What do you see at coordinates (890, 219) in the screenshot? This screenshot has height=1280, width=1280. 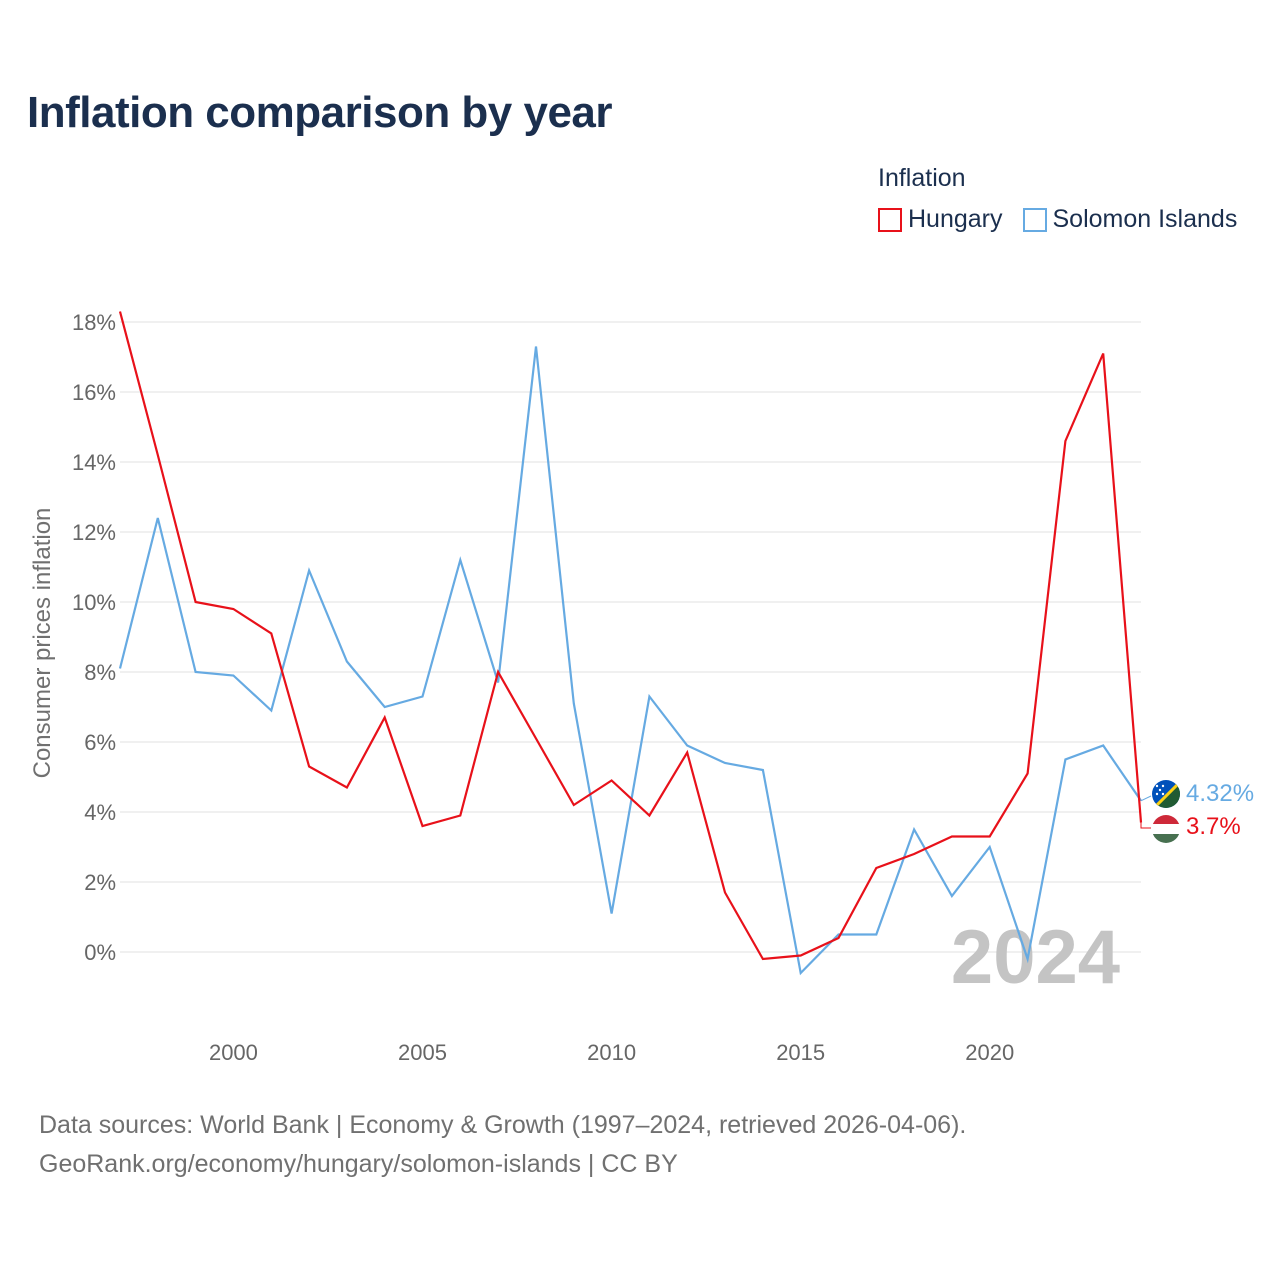 I see `legend-swatch-hungary` at bounding box center [890, 219].